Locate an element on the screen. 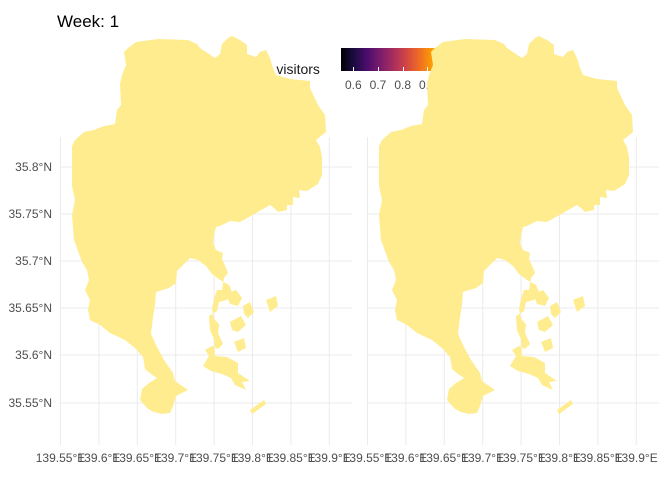 This screenshot has width=672, height=480. page-title: Week: 1 is located at coordinates (88, 21).